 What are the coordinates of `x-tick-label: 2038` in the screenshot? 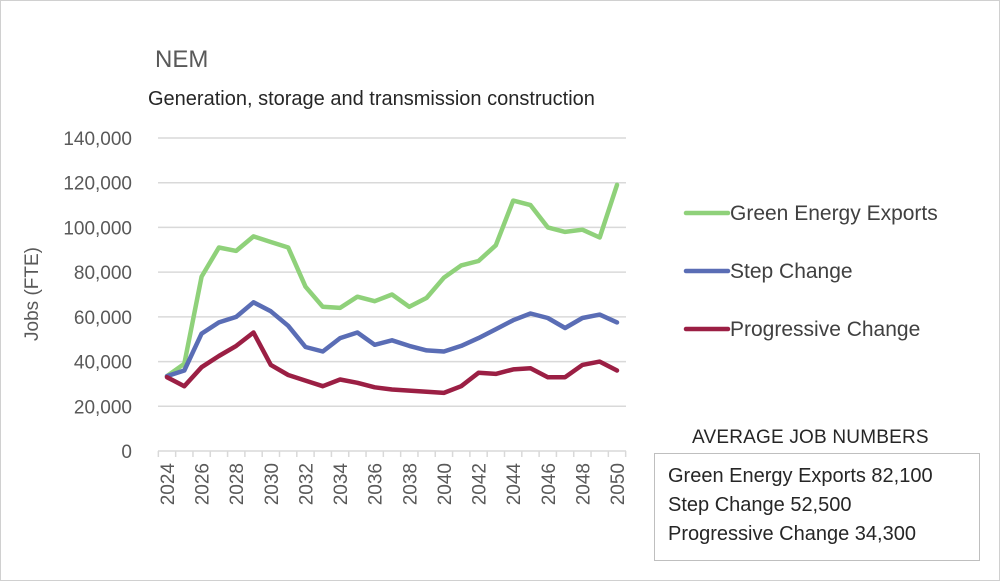 It's located at (410, 484).